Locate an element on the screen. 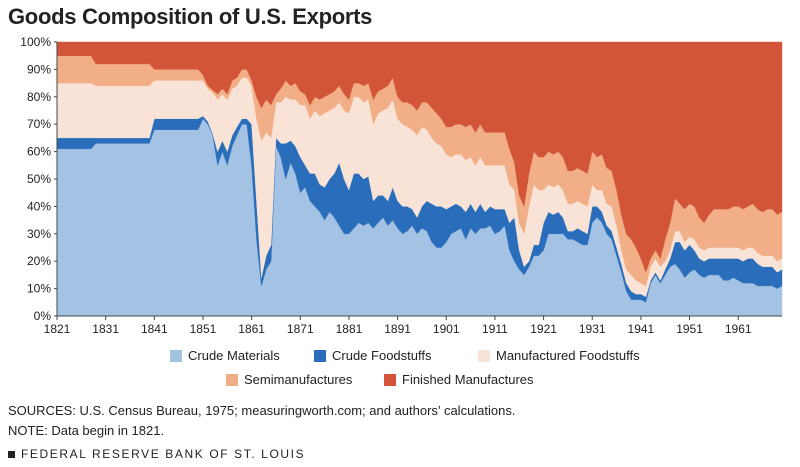 The height and width of the screenshot is (467, 800). legend-label: Crude Foodstuffs is located at coordinates (382, 355).